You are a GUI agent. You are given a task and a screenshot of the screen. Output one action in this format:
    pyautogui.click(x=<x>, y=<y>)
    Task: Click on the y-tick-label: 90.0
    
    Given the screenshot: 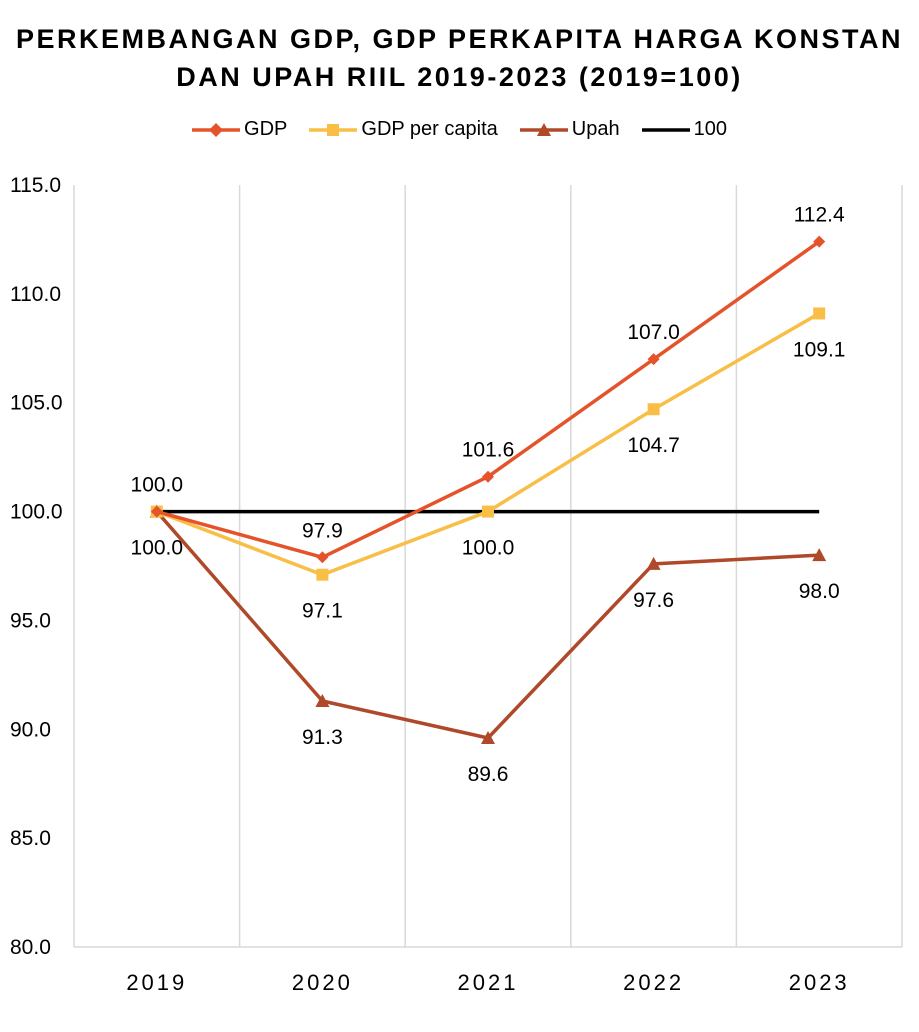 What is the action you would take?
    pyautogui.click(x=30, y=729)
    